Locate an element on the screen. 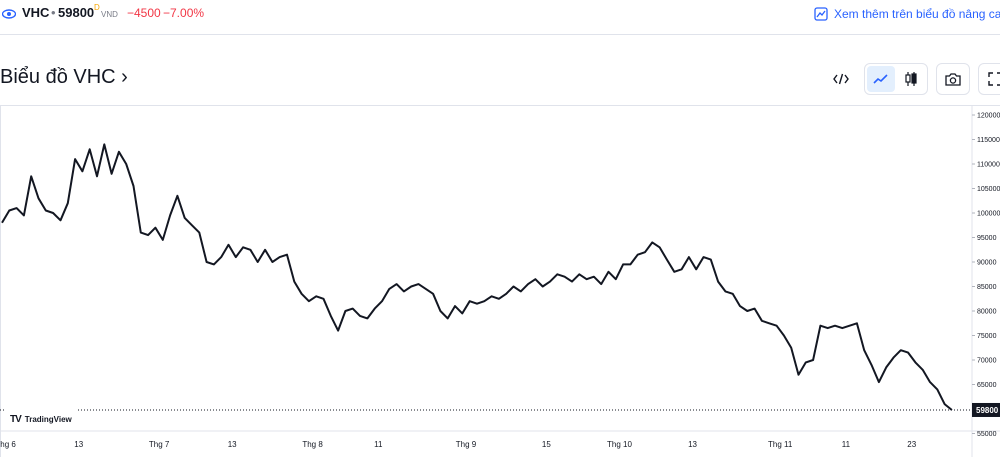 The image size is (1000, 457). y-tick-label: 105000 is located at coordinates (988, 189).